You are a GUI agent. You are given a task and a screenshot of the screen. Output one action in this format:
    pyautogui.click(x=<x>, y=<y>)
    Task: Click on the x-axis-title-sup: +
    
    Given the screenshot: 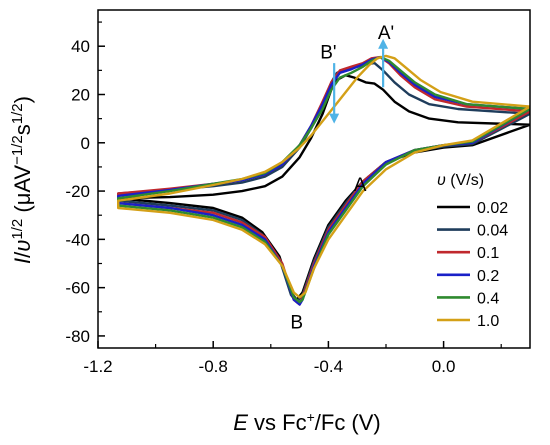 What is the action you would take?
    pyautogui.click(x=311, y=417)
    